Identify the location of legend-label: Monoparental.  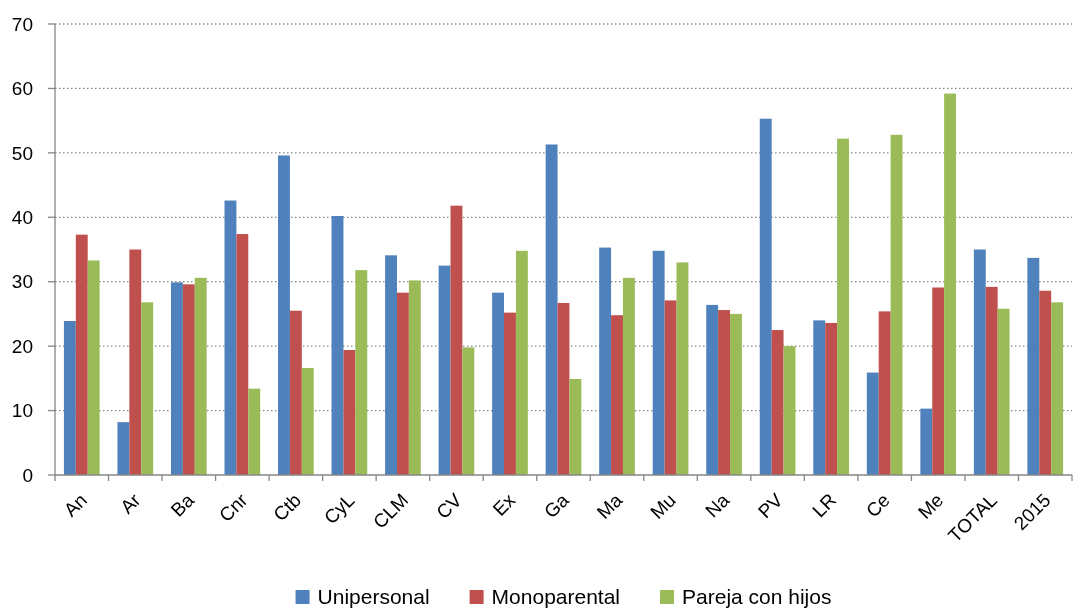
(556, 596).